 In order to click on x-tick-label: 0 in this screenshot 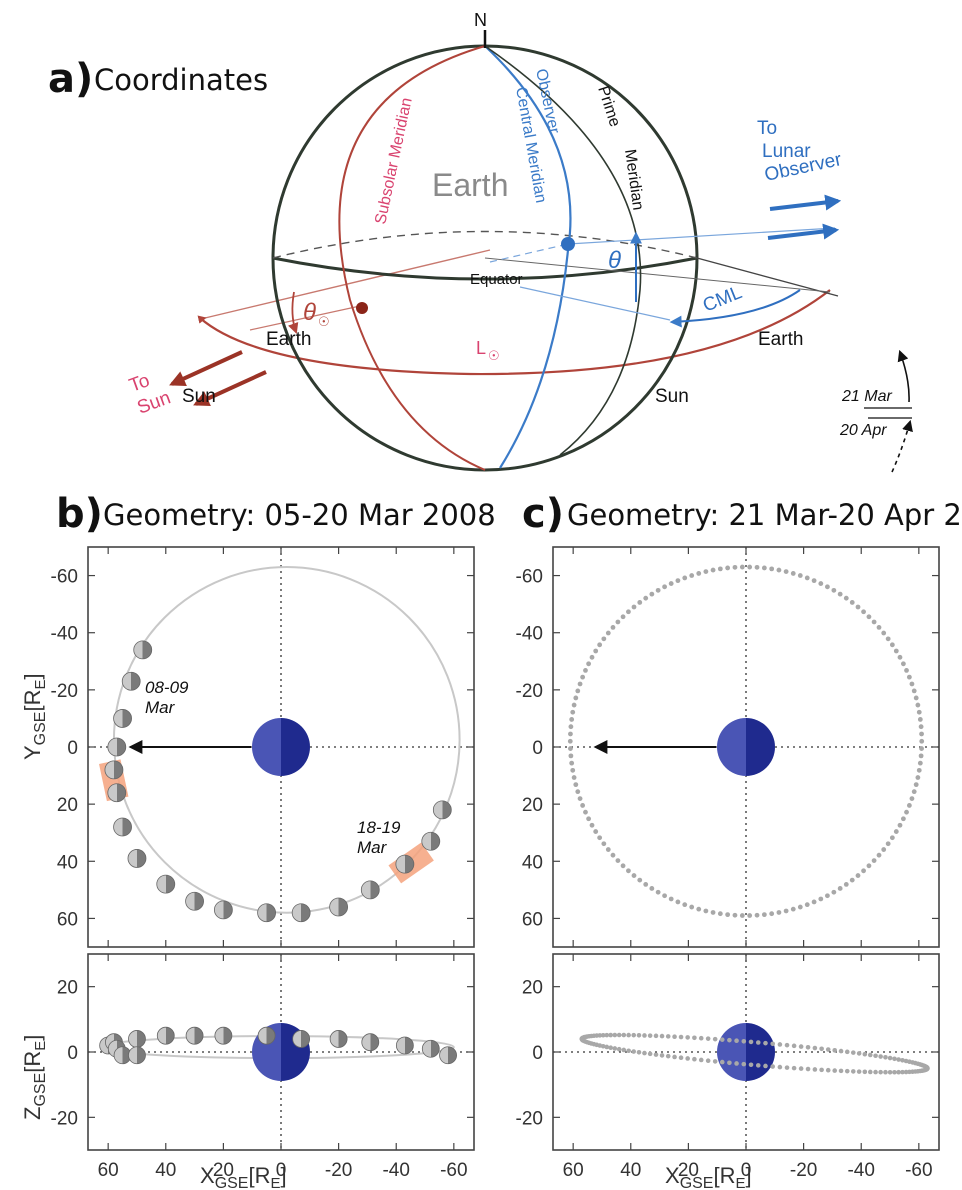, I will do `click(746, 1170)`.